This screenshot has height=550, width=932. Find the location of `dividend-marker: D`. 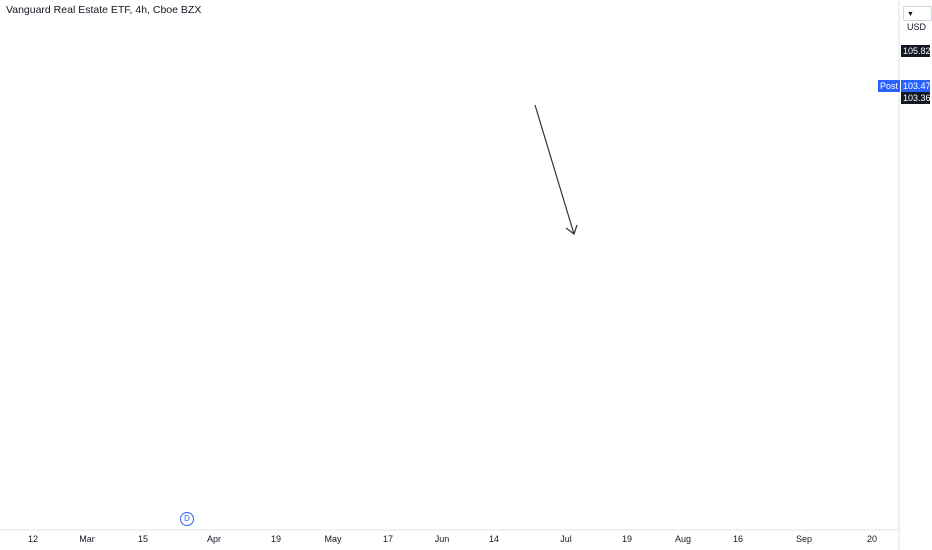

dividend-marker: D is located at coordinates (187, 519).